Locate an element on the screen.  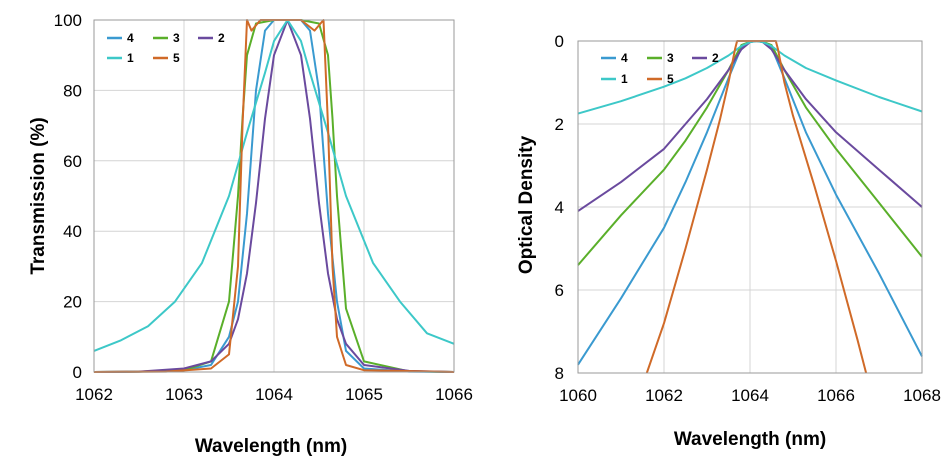
y-axis-title: Transmission (%) is located at coordinates (38, 195).